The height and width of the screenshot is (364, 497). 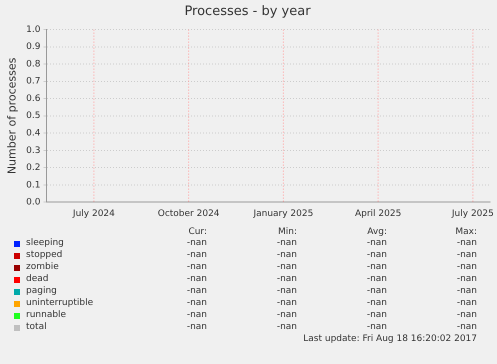 I want to click on legend-label: zombie, so click(x=42, y=267).